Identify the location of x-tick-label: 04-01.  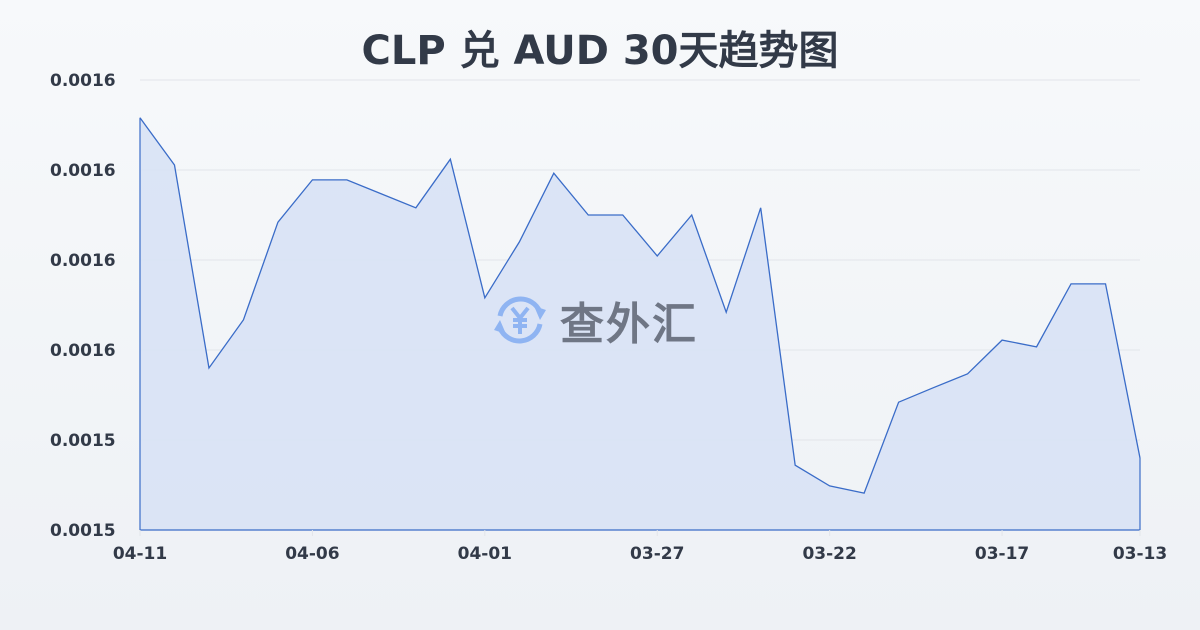
(485, 554).